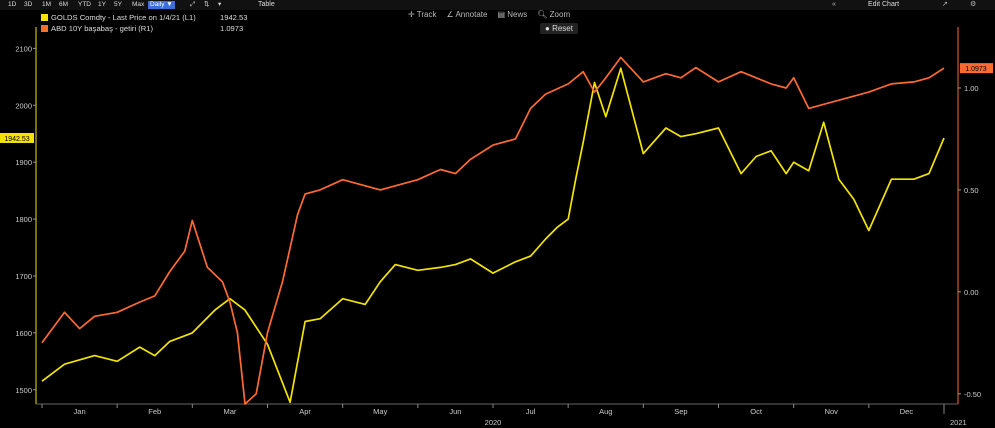 Image resolution: width=995 pixels, height=428 pixels. I want to click on legend-gold-value: 1942.53, so click(234, 17).